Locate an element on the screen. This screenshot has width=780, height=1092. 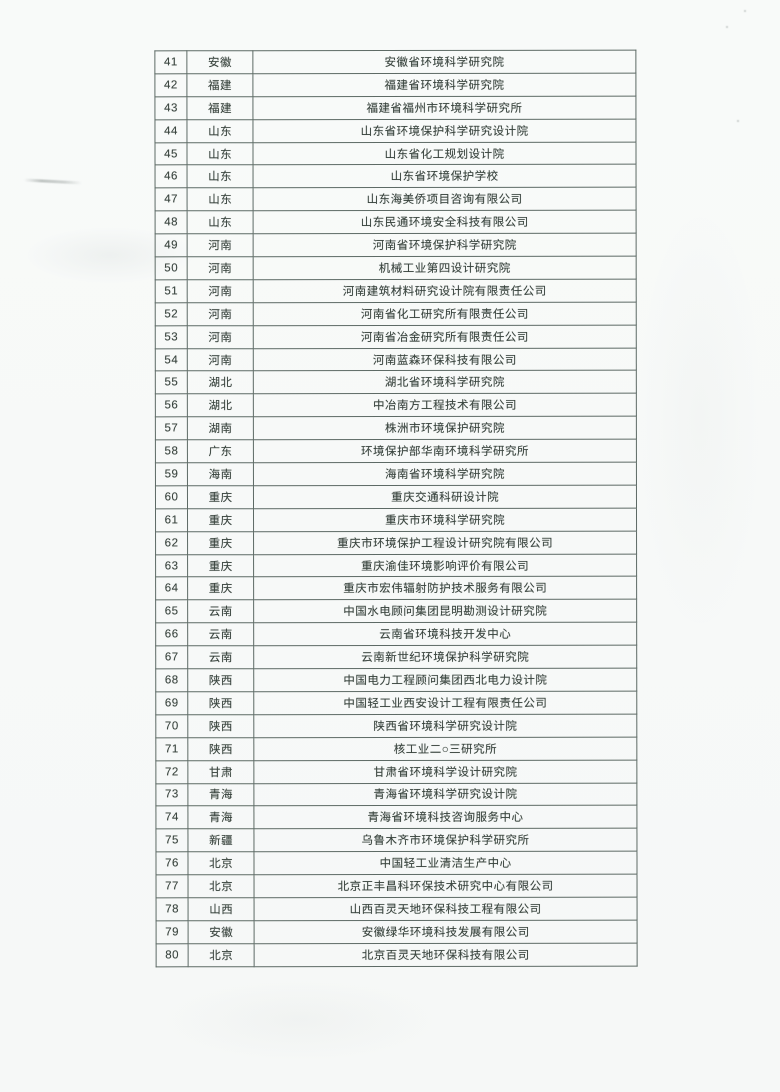
organization-cell: 青海省环境科技咨询服务中心 is located at coordinates (445, 817).